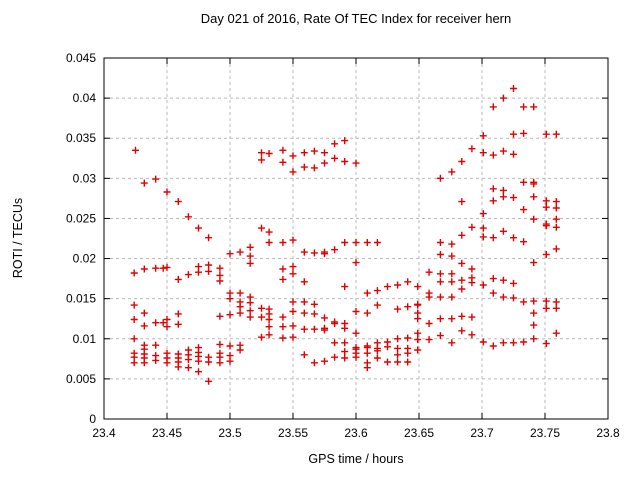 The image size is (640, 480). Describe the element at coordinates (482, 433) in the screenshot. I see `x-tick-label: 23.7` at that location.